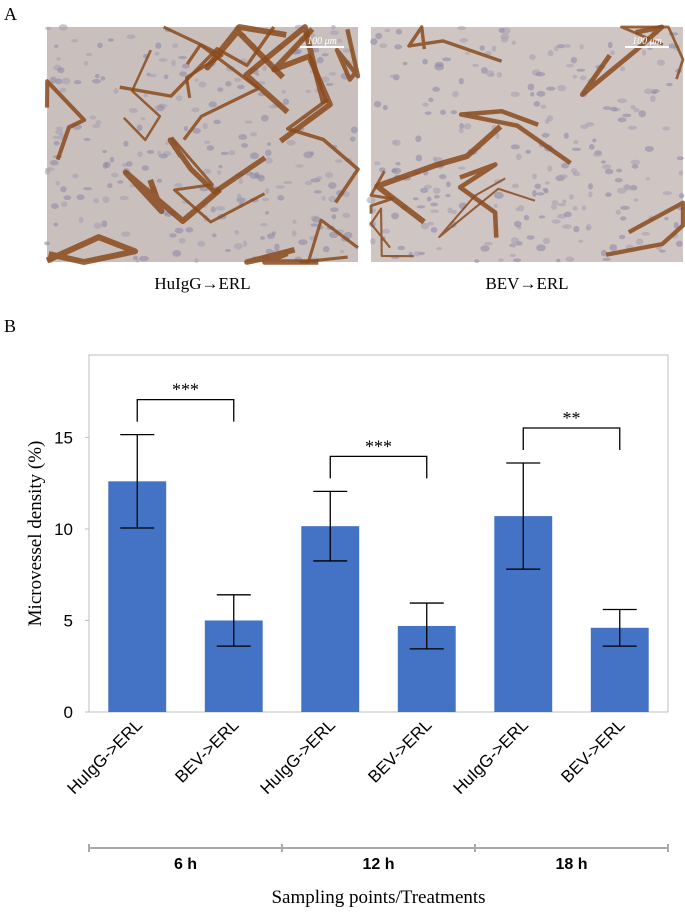  Describe the element at coordinates (10, 14) in the screenshot. I see `panel-label: A` at that location.